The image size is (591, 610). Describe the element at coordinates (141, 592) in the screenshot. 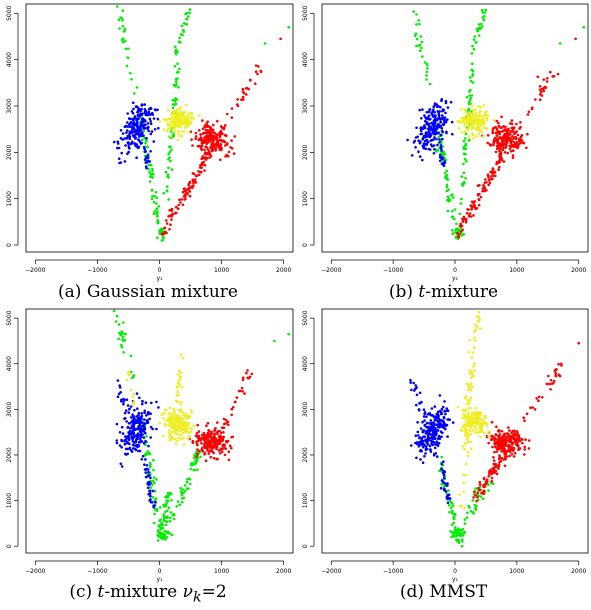

I see `caption-text: -mixture` at that location.